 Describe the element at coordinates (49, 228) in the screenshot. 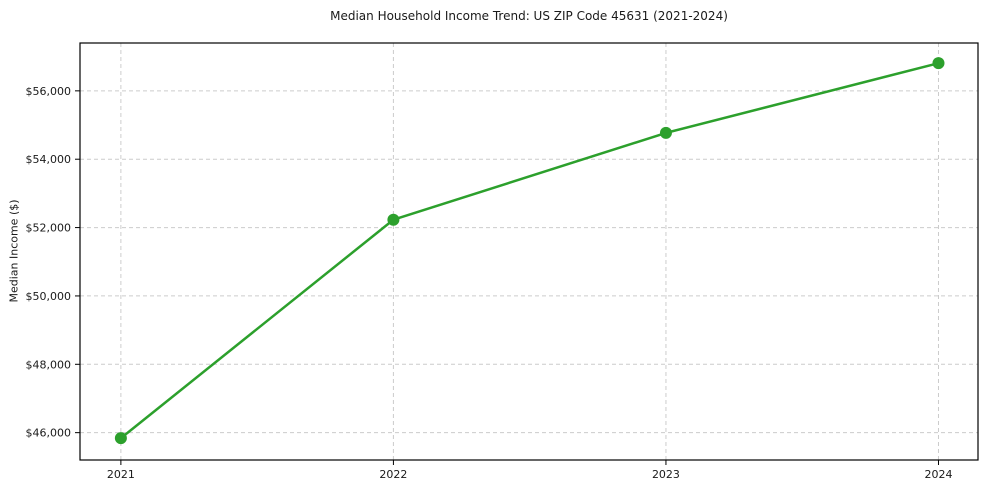

I see `y-tick-label: $52,000` at that location.